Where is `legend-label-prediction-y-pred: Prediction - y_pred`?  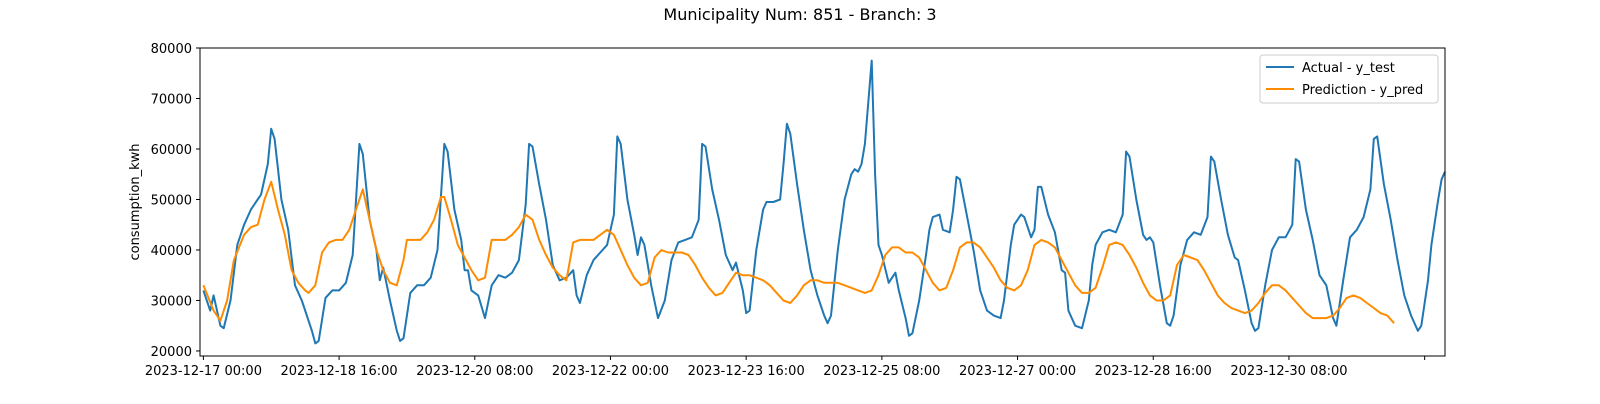 legend-label-prediction-y-pred: Prediction - y_pred is located at coordinates (1362, 90).